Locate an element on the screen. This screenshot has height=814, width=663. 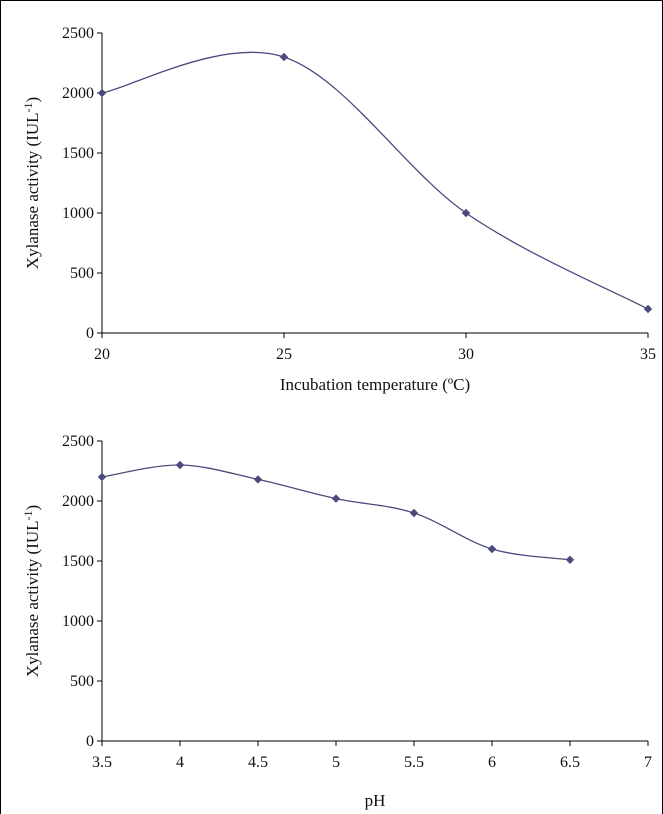
x-tick-label: 4.5 is located at coordinates (258, 762).